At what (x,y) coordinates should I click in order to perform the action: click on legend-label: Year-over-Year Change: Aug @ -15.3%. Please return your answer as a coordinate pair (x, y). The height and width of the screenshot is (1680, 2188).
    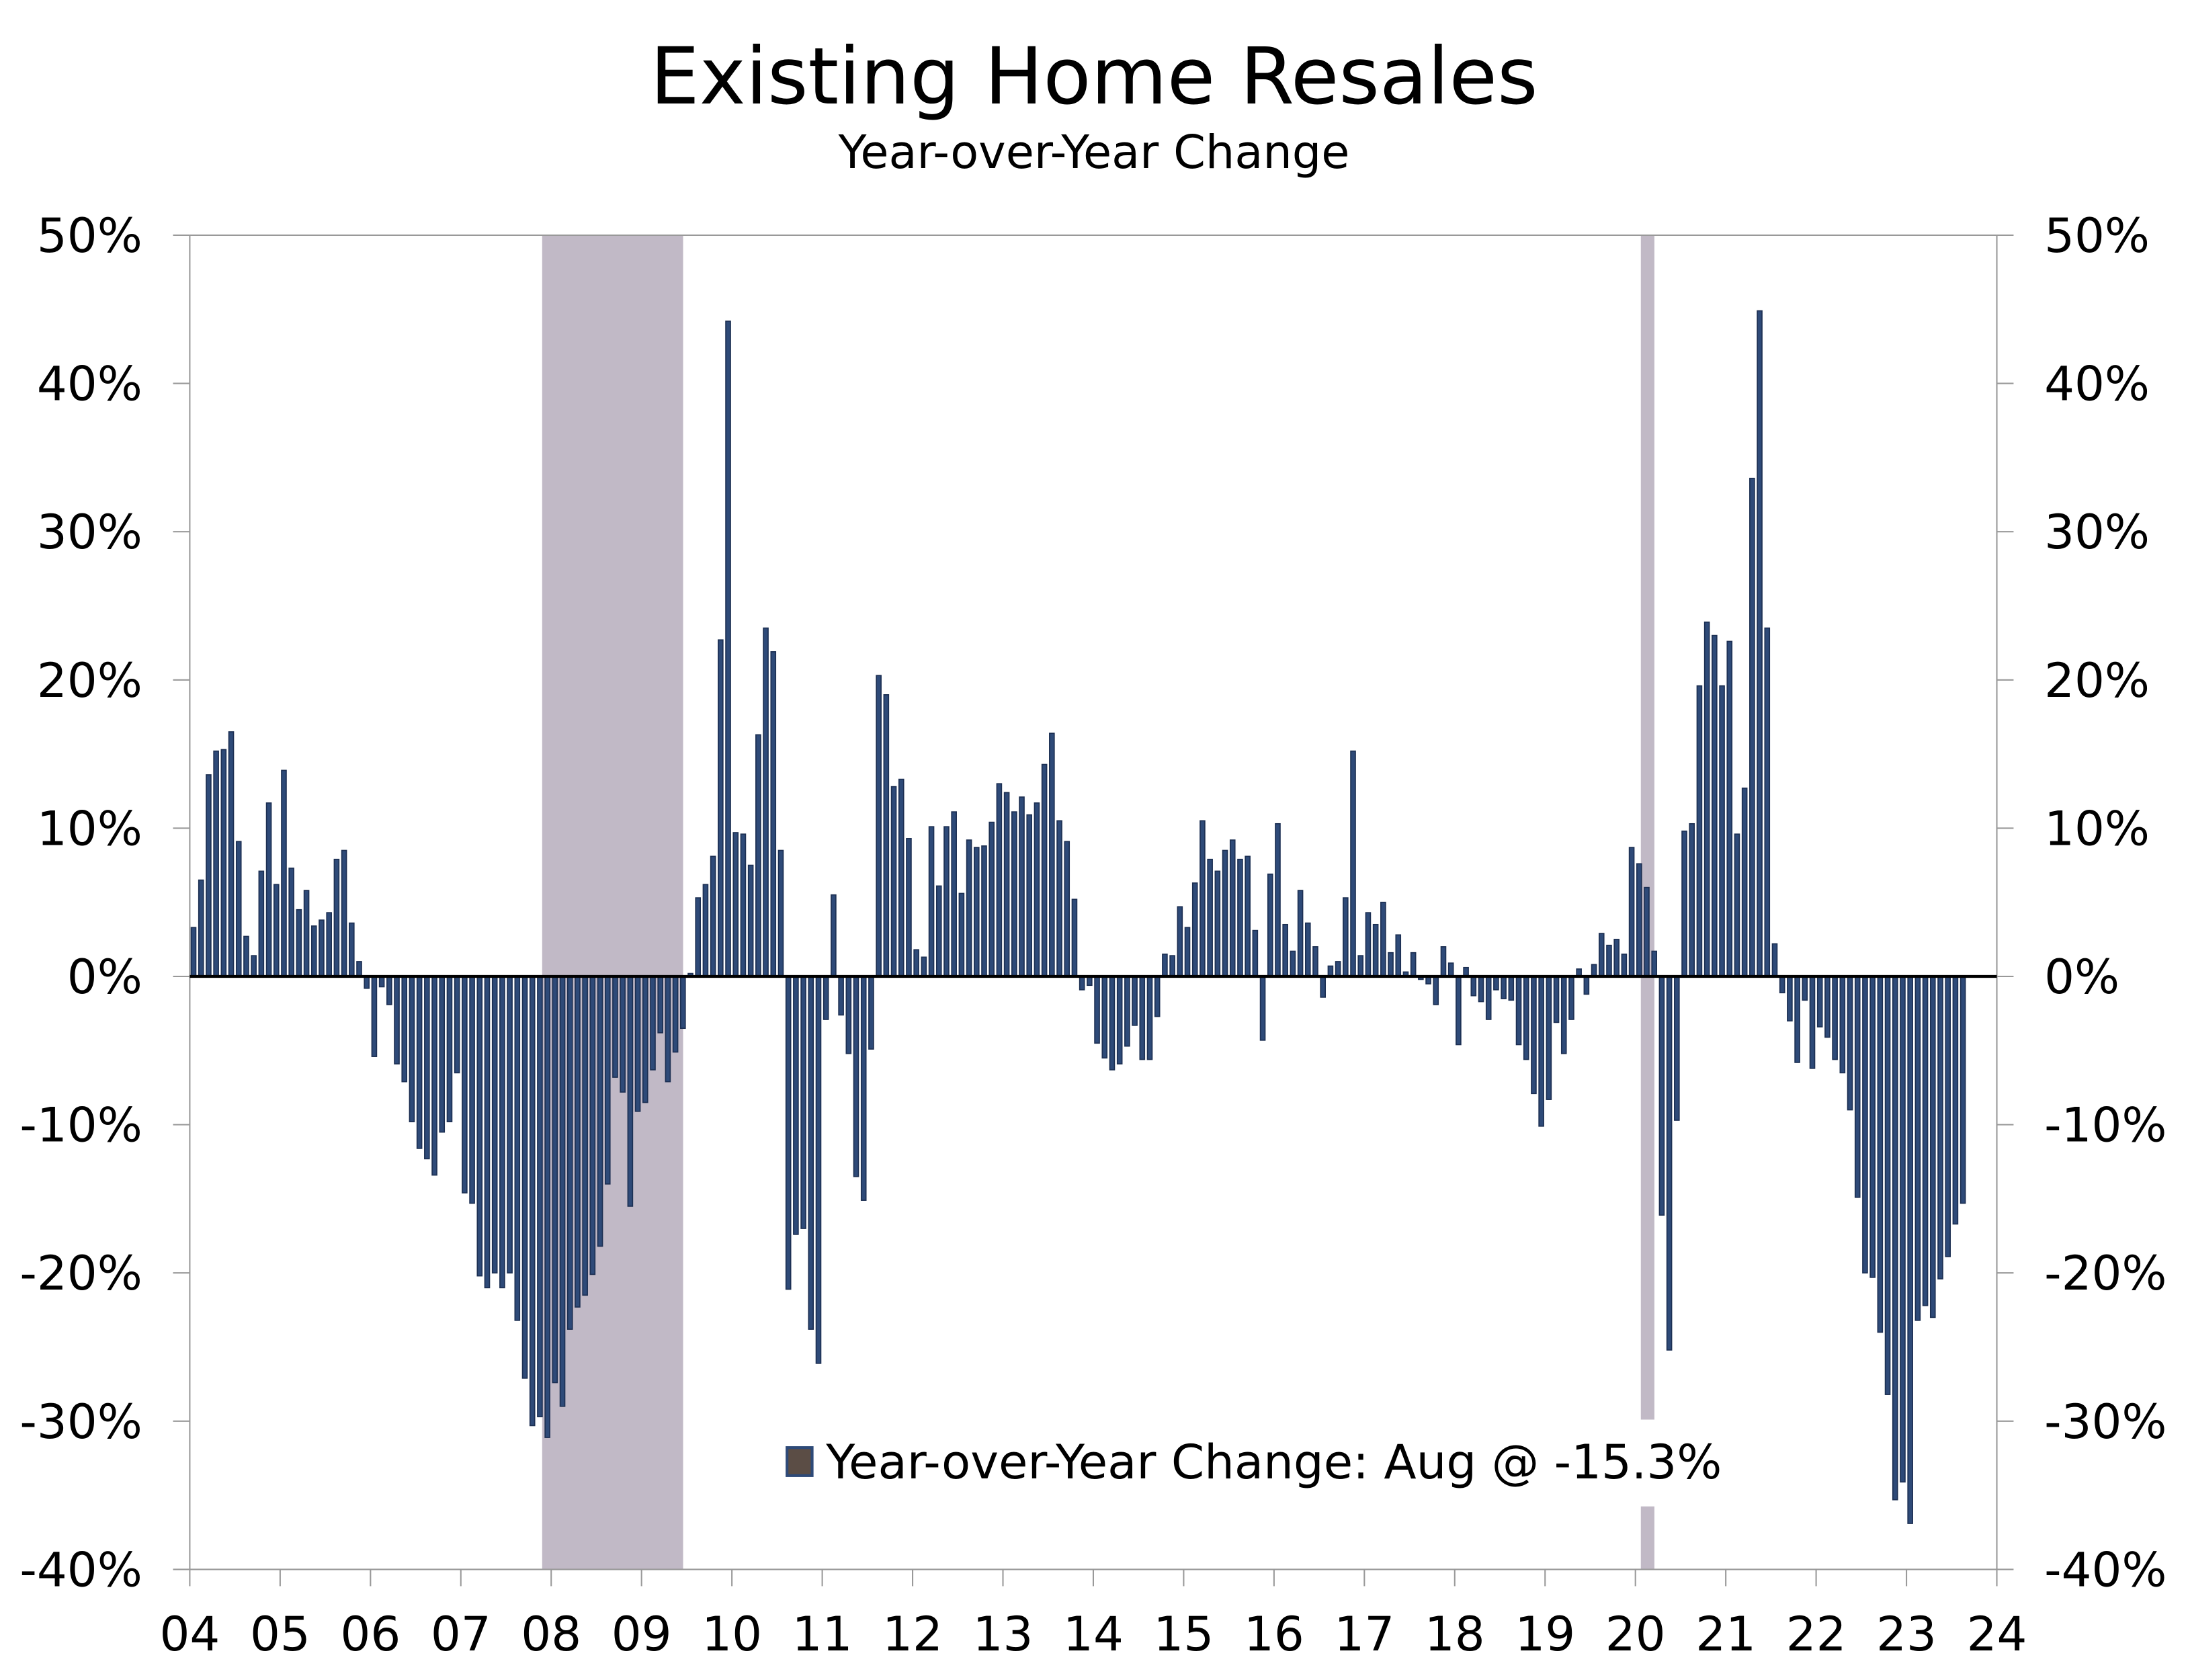
    Looking at the image, I should click on (1273, 1462).